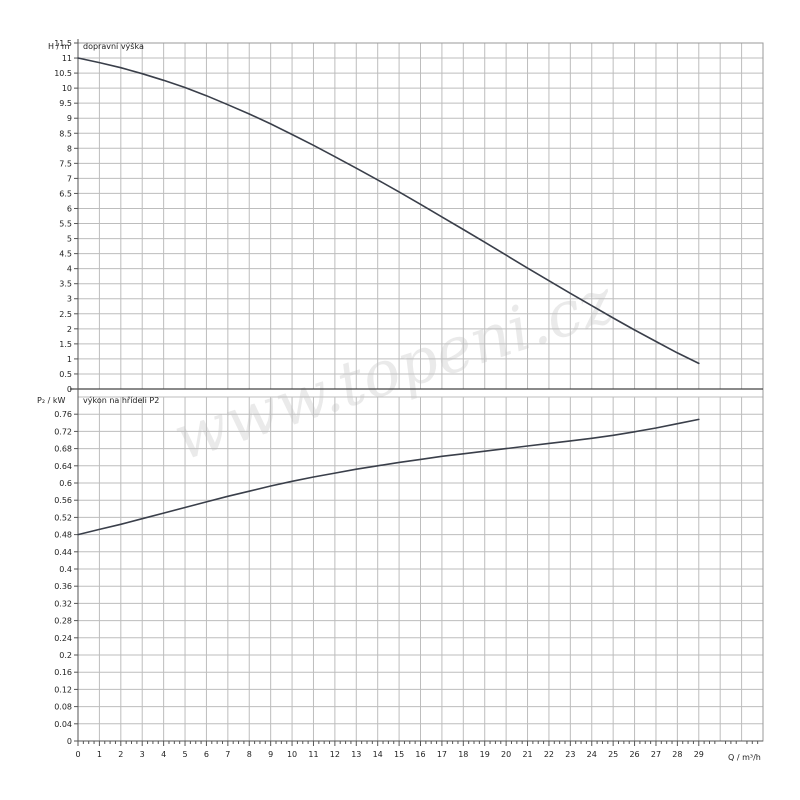  Describe the element at coordinates (63, 500) in the screenshot. I see `power-y-tick-label: 0.56` at that location.